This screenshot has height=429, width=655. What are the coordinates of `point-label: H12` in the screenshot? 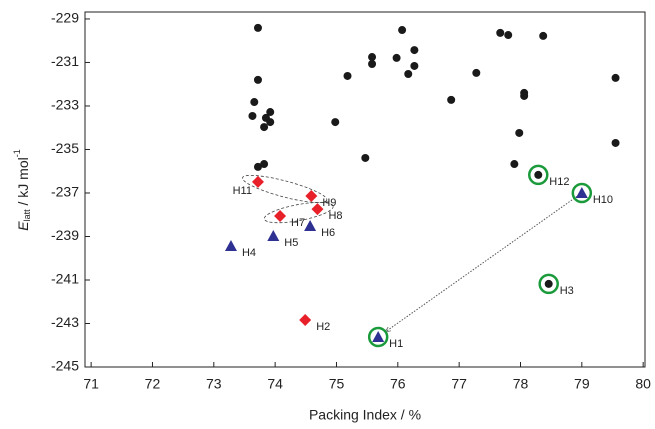 It's located at (559, 182).